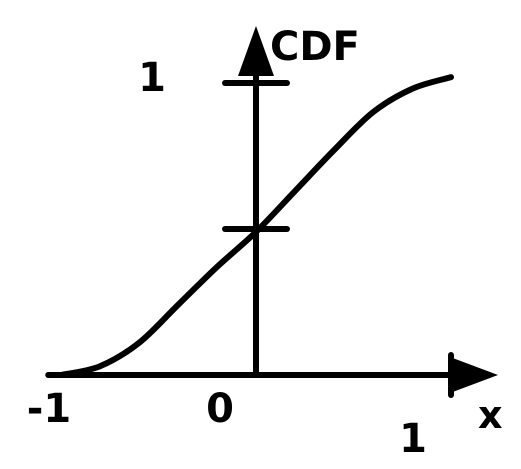 This screenshot has width=521, height=469. Describe the element at coordinates (256, 51) in the screenshot. I see `y-axis-arrowhead` at that location.